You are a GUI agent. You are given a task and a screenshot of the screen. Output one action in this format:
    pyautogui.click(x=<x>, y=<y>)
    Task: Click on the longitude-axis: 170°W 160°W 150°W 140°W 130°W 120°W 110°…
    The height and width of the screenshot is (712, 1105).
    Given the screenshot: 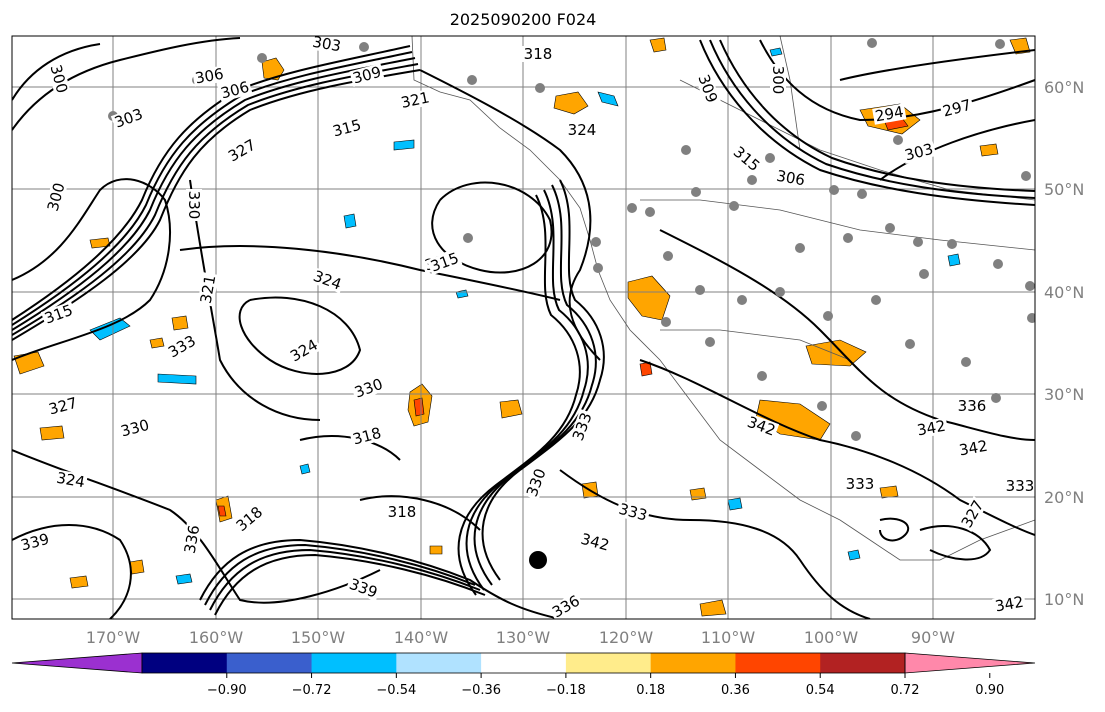 What is the action you would take?
    pyautogui.click(x=520, y=637)
    